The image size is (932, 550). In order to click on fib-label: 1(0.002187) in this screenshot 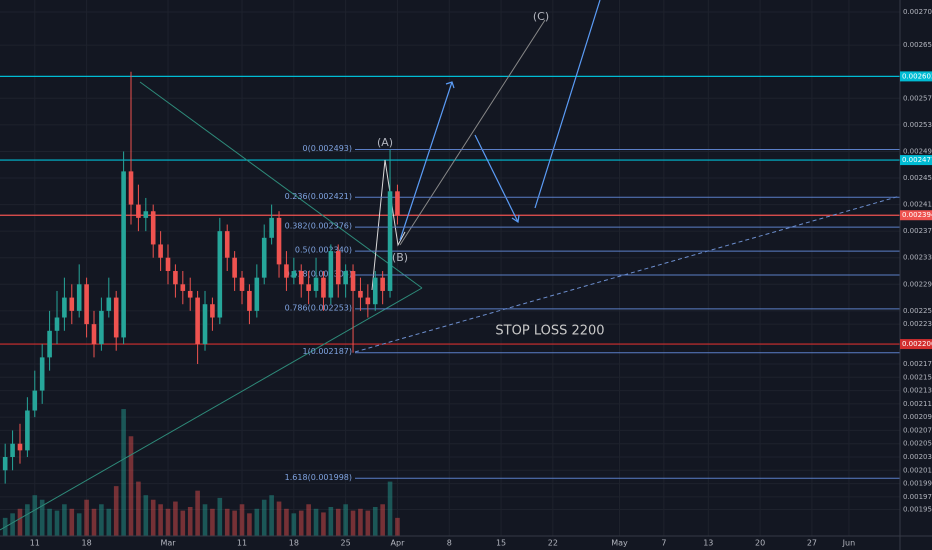, I will do `click(327, 351)`.